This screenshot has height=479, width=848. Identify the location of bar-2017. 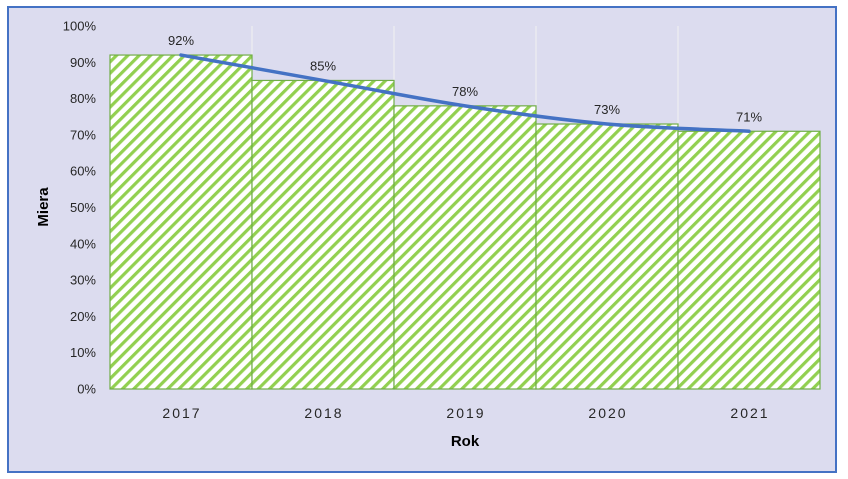
(181, 222).